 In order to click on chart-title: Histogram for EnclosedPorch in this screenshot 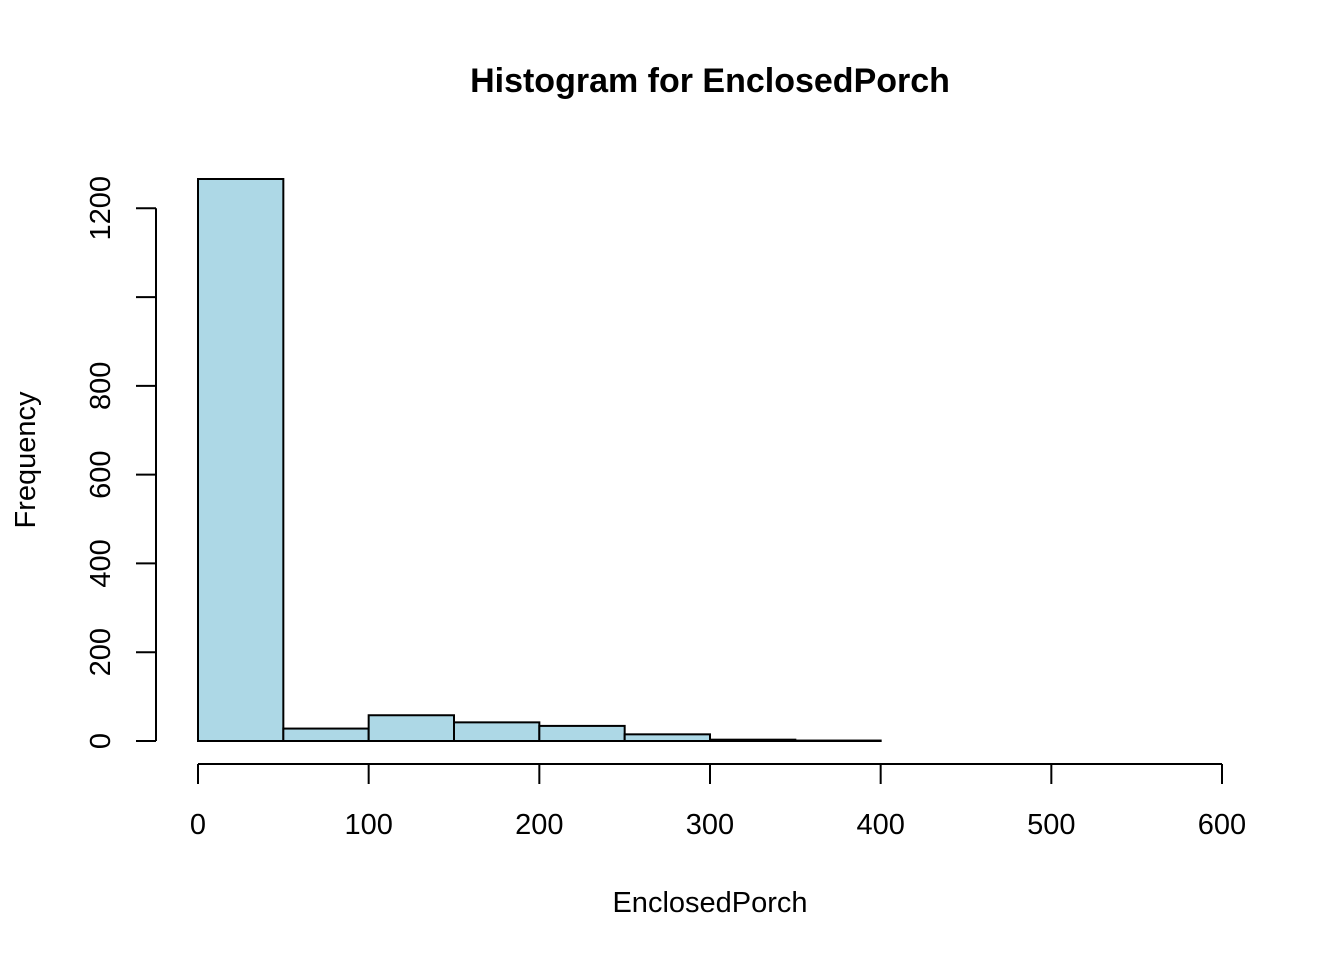, I will do `click(710, 81)`.